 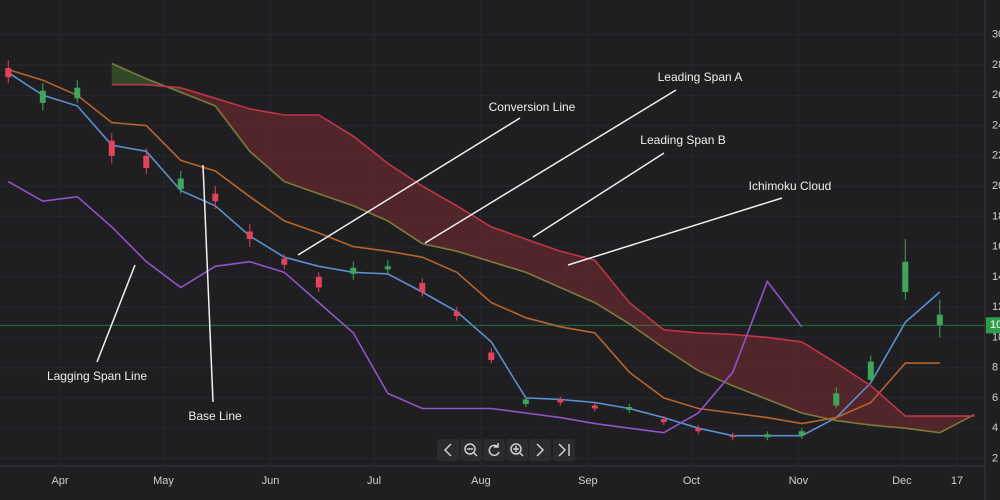 I want to click on x-tick-label: Apr, so click(x=59, y=481).